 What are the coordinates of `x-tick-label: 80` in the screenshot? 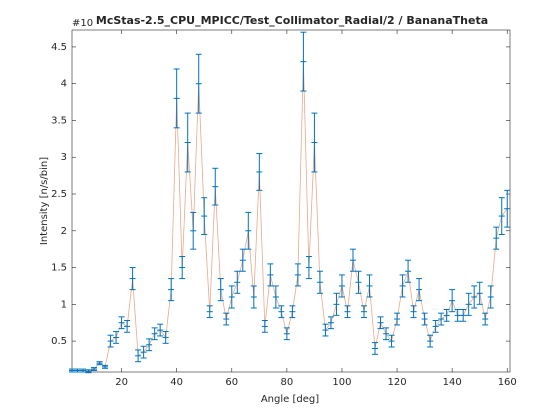 It's located at (287, 382).